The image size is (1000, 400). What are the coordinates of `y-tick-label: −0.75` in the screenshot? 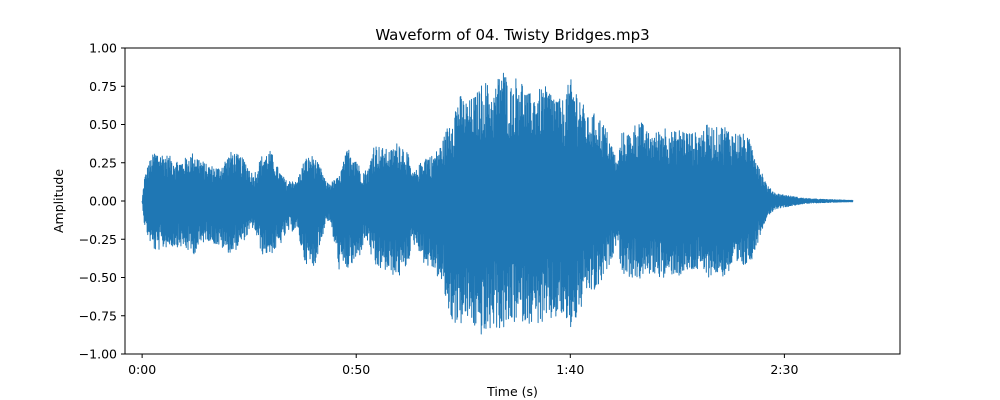 It's located at (98, 315).